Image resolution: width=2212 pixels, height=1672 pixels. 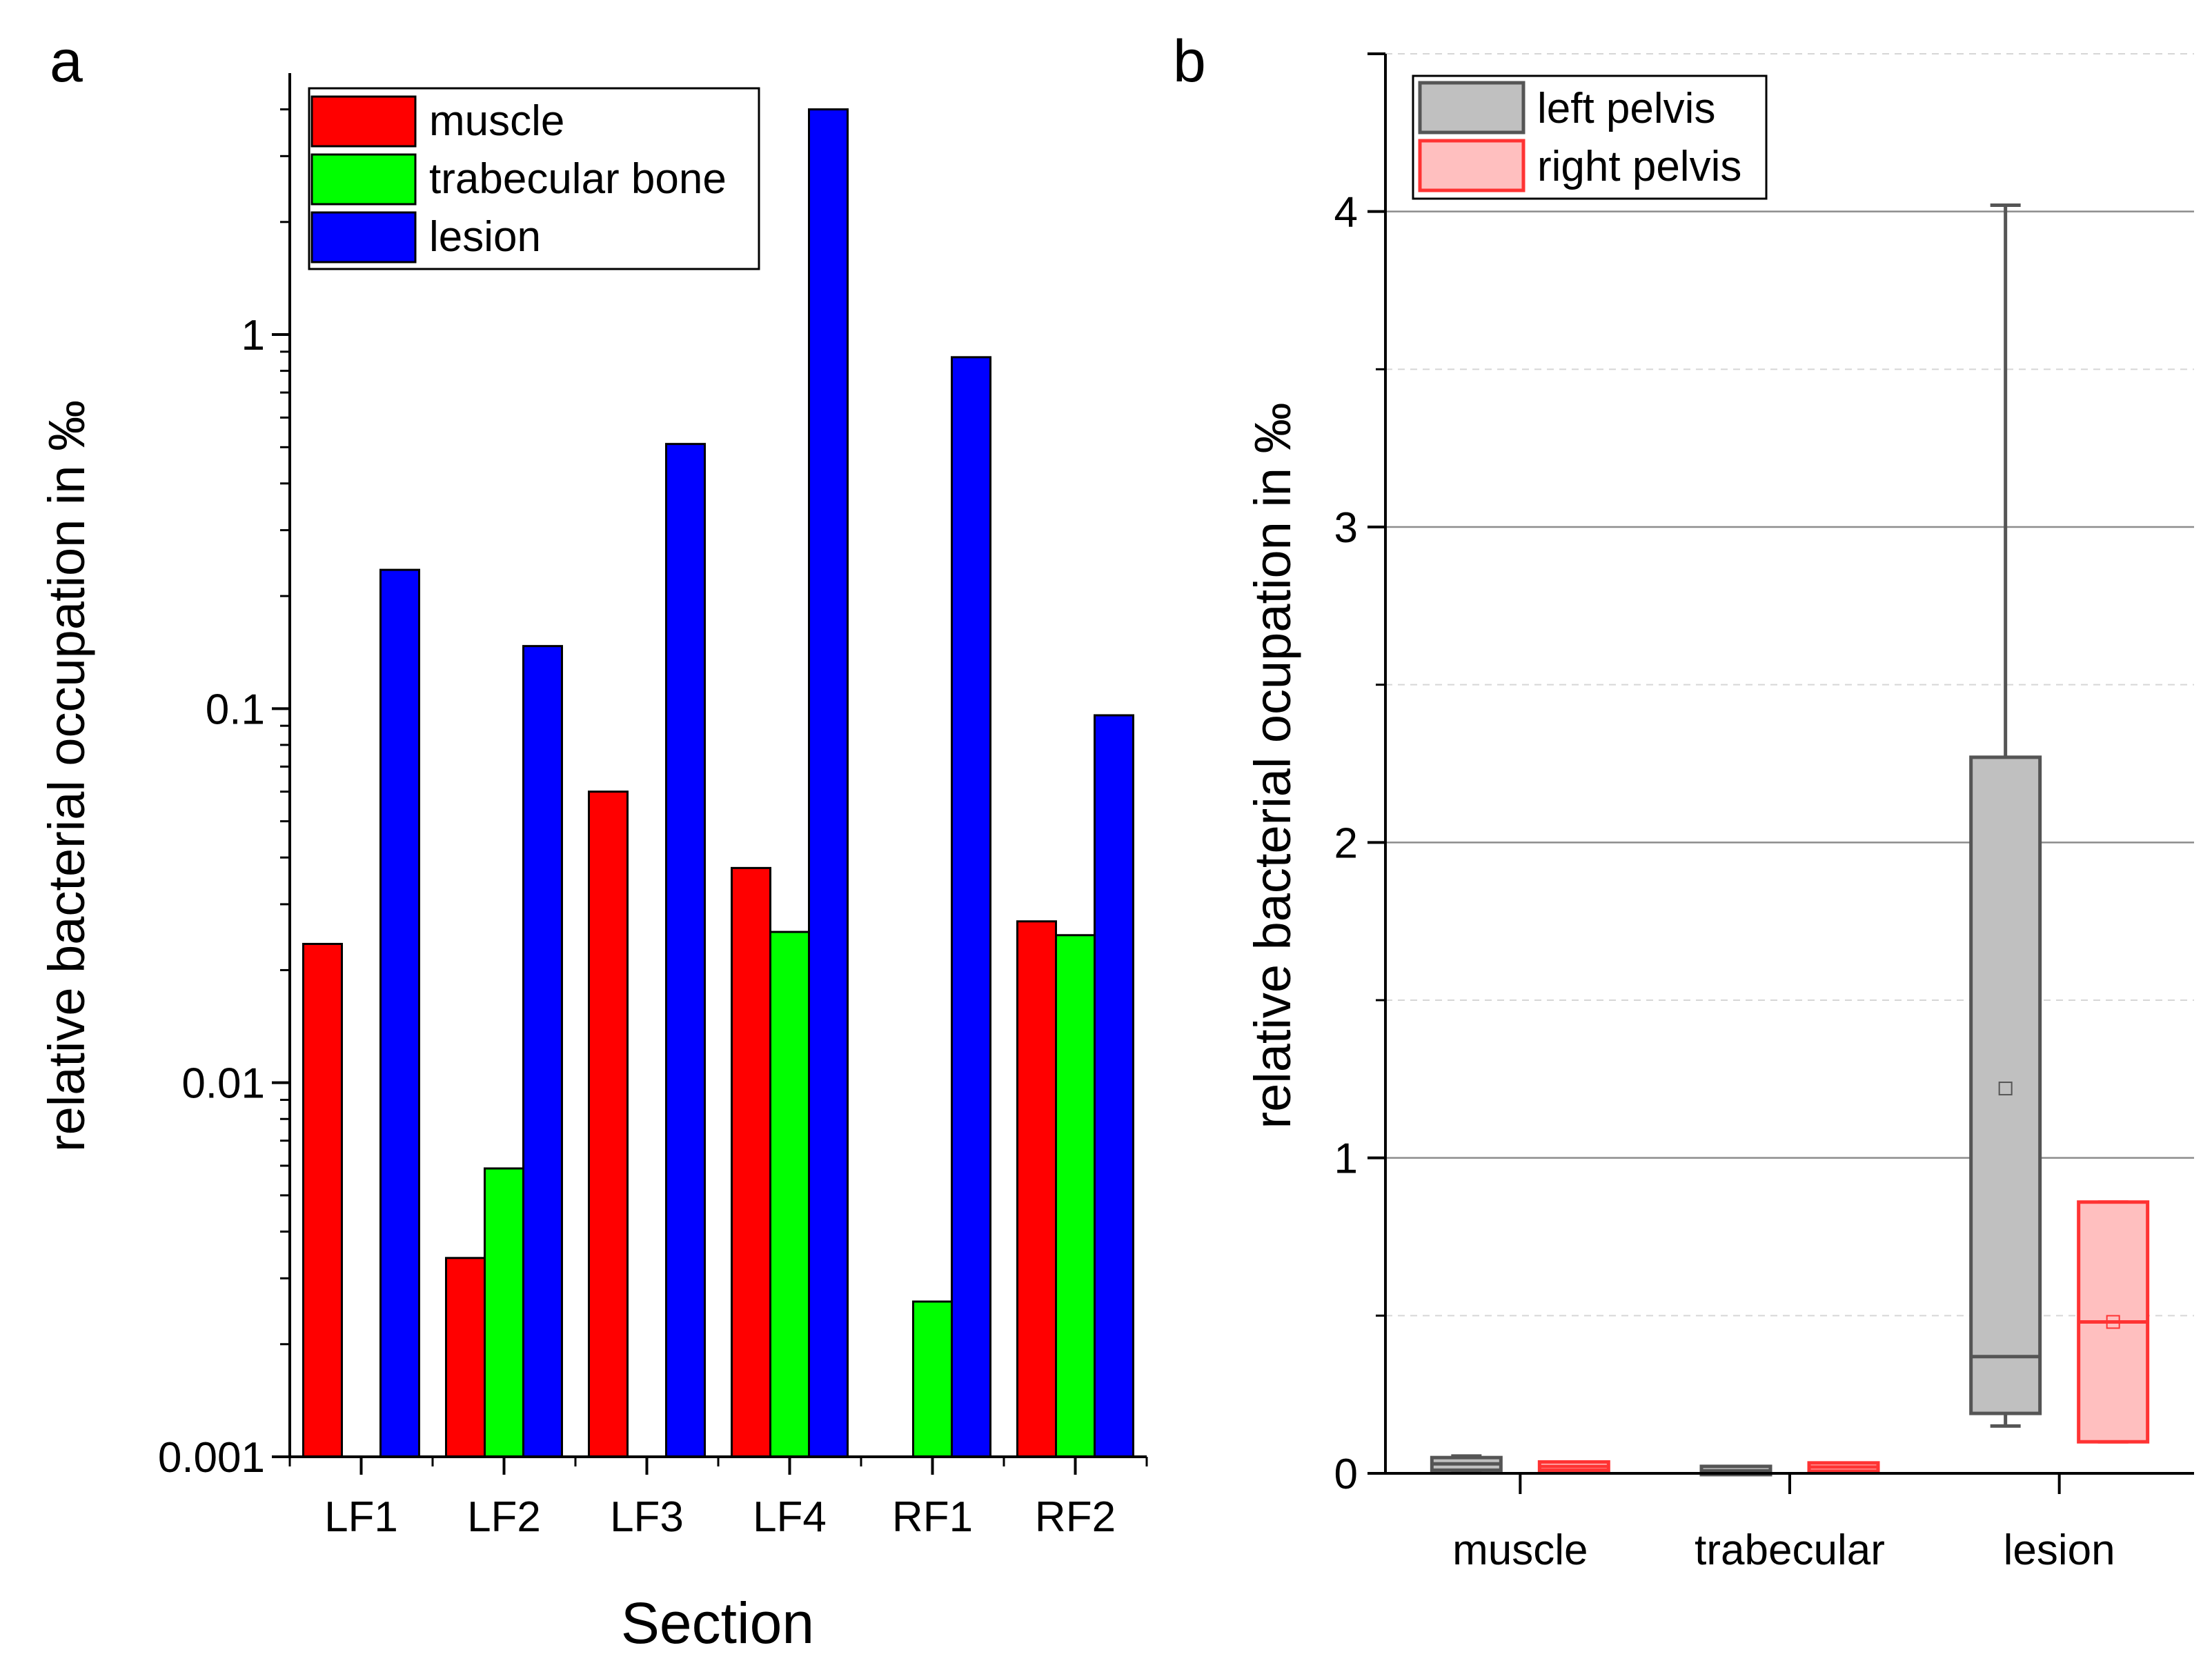 I want to click on legend-swatch-muscle, so click(x=363, y=121).